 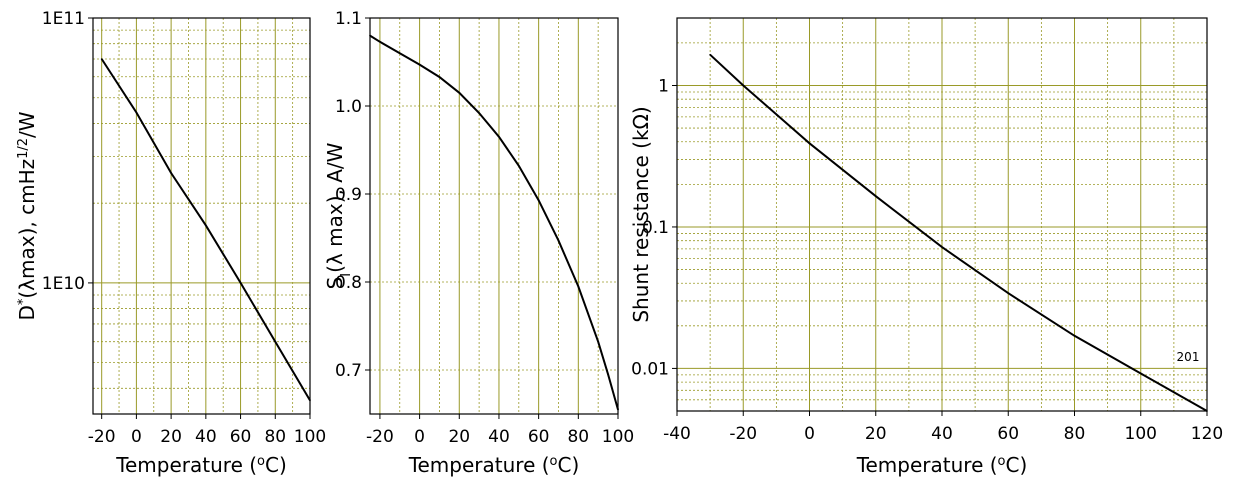 What do you see at coordinates (650, 369) in the screenshot?
I see `y-tick-label: 0.01` at bounding box center [650, 369].